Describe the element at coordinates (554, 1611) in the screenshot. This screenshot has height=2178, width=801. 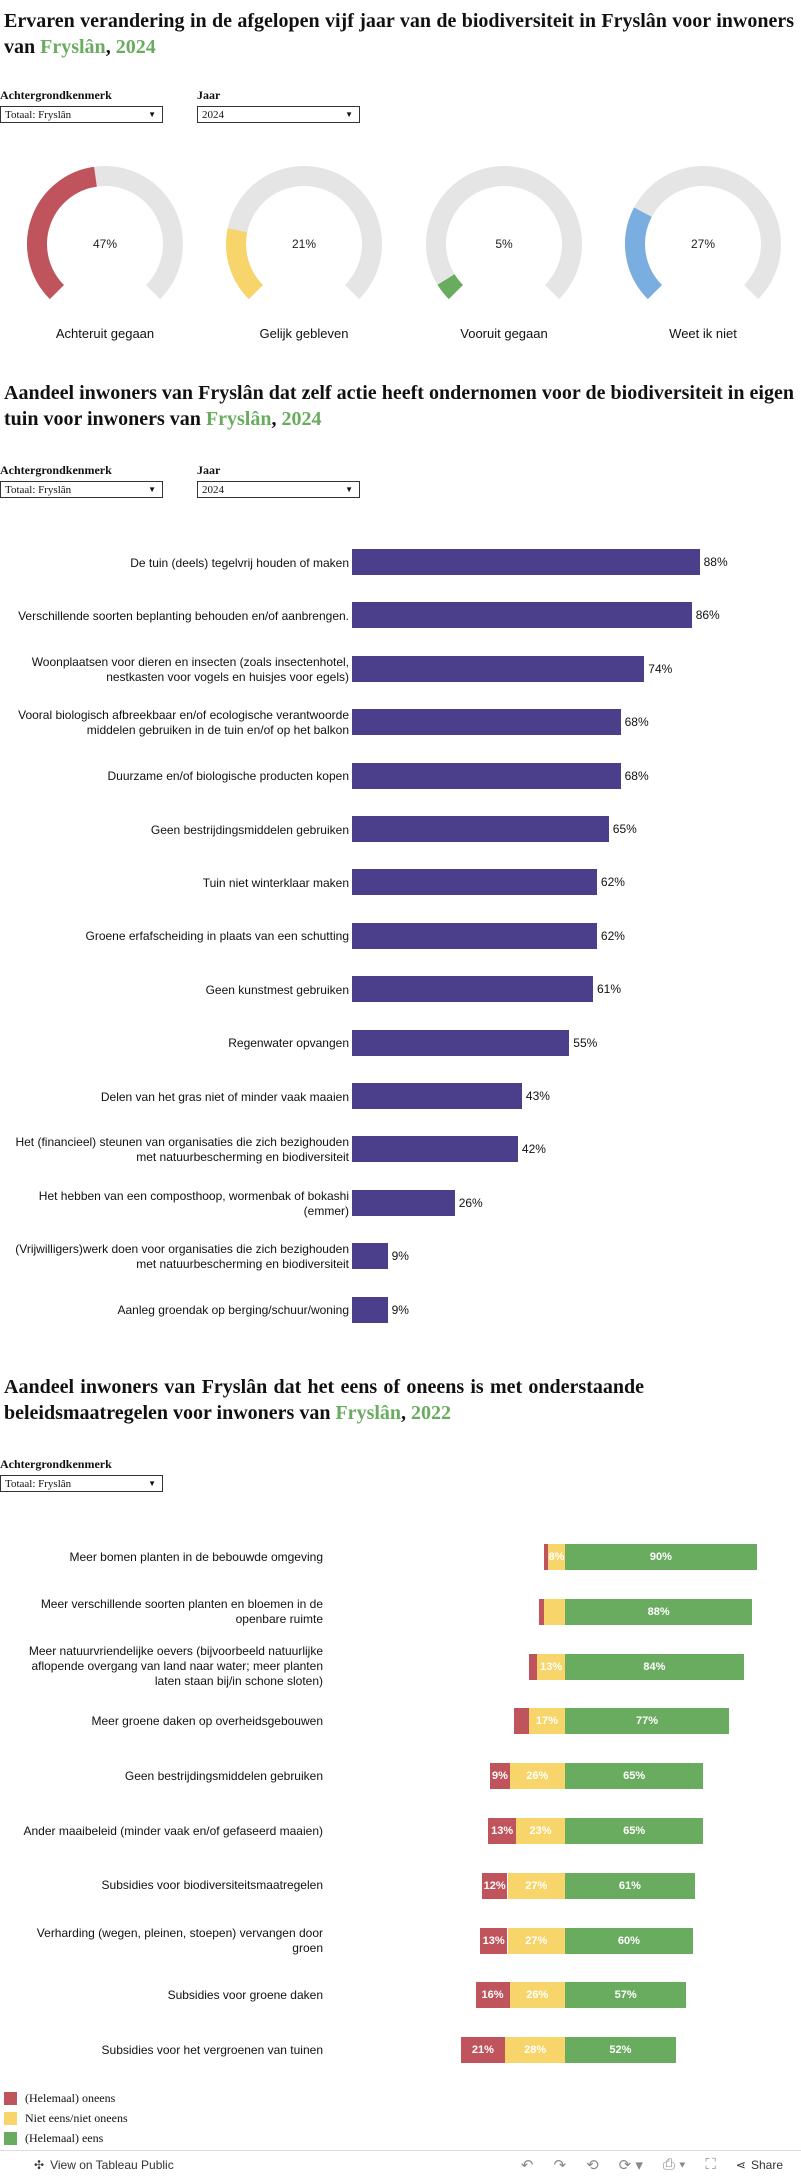
I see `segment-neutraal` at that location.